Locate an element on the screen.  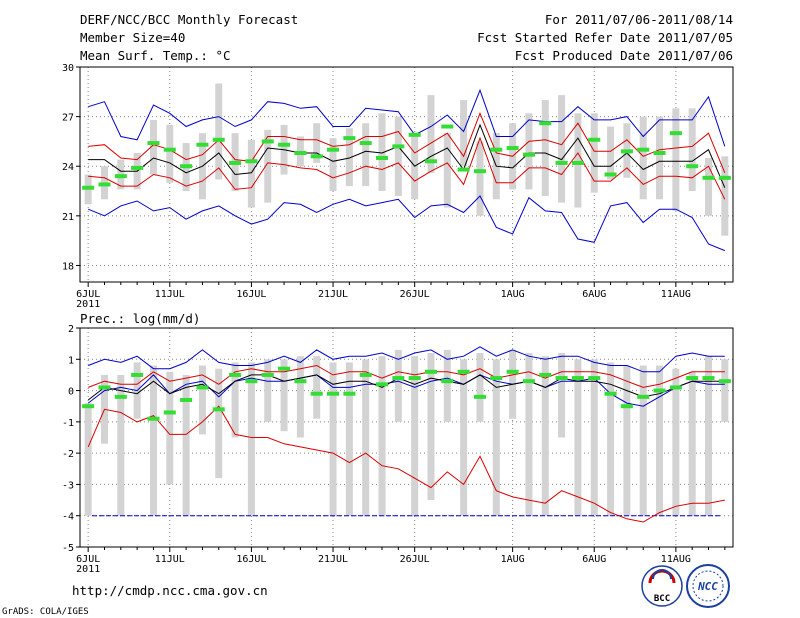
x-tick-year-label: 2011 is located at coordinates (88, 569).